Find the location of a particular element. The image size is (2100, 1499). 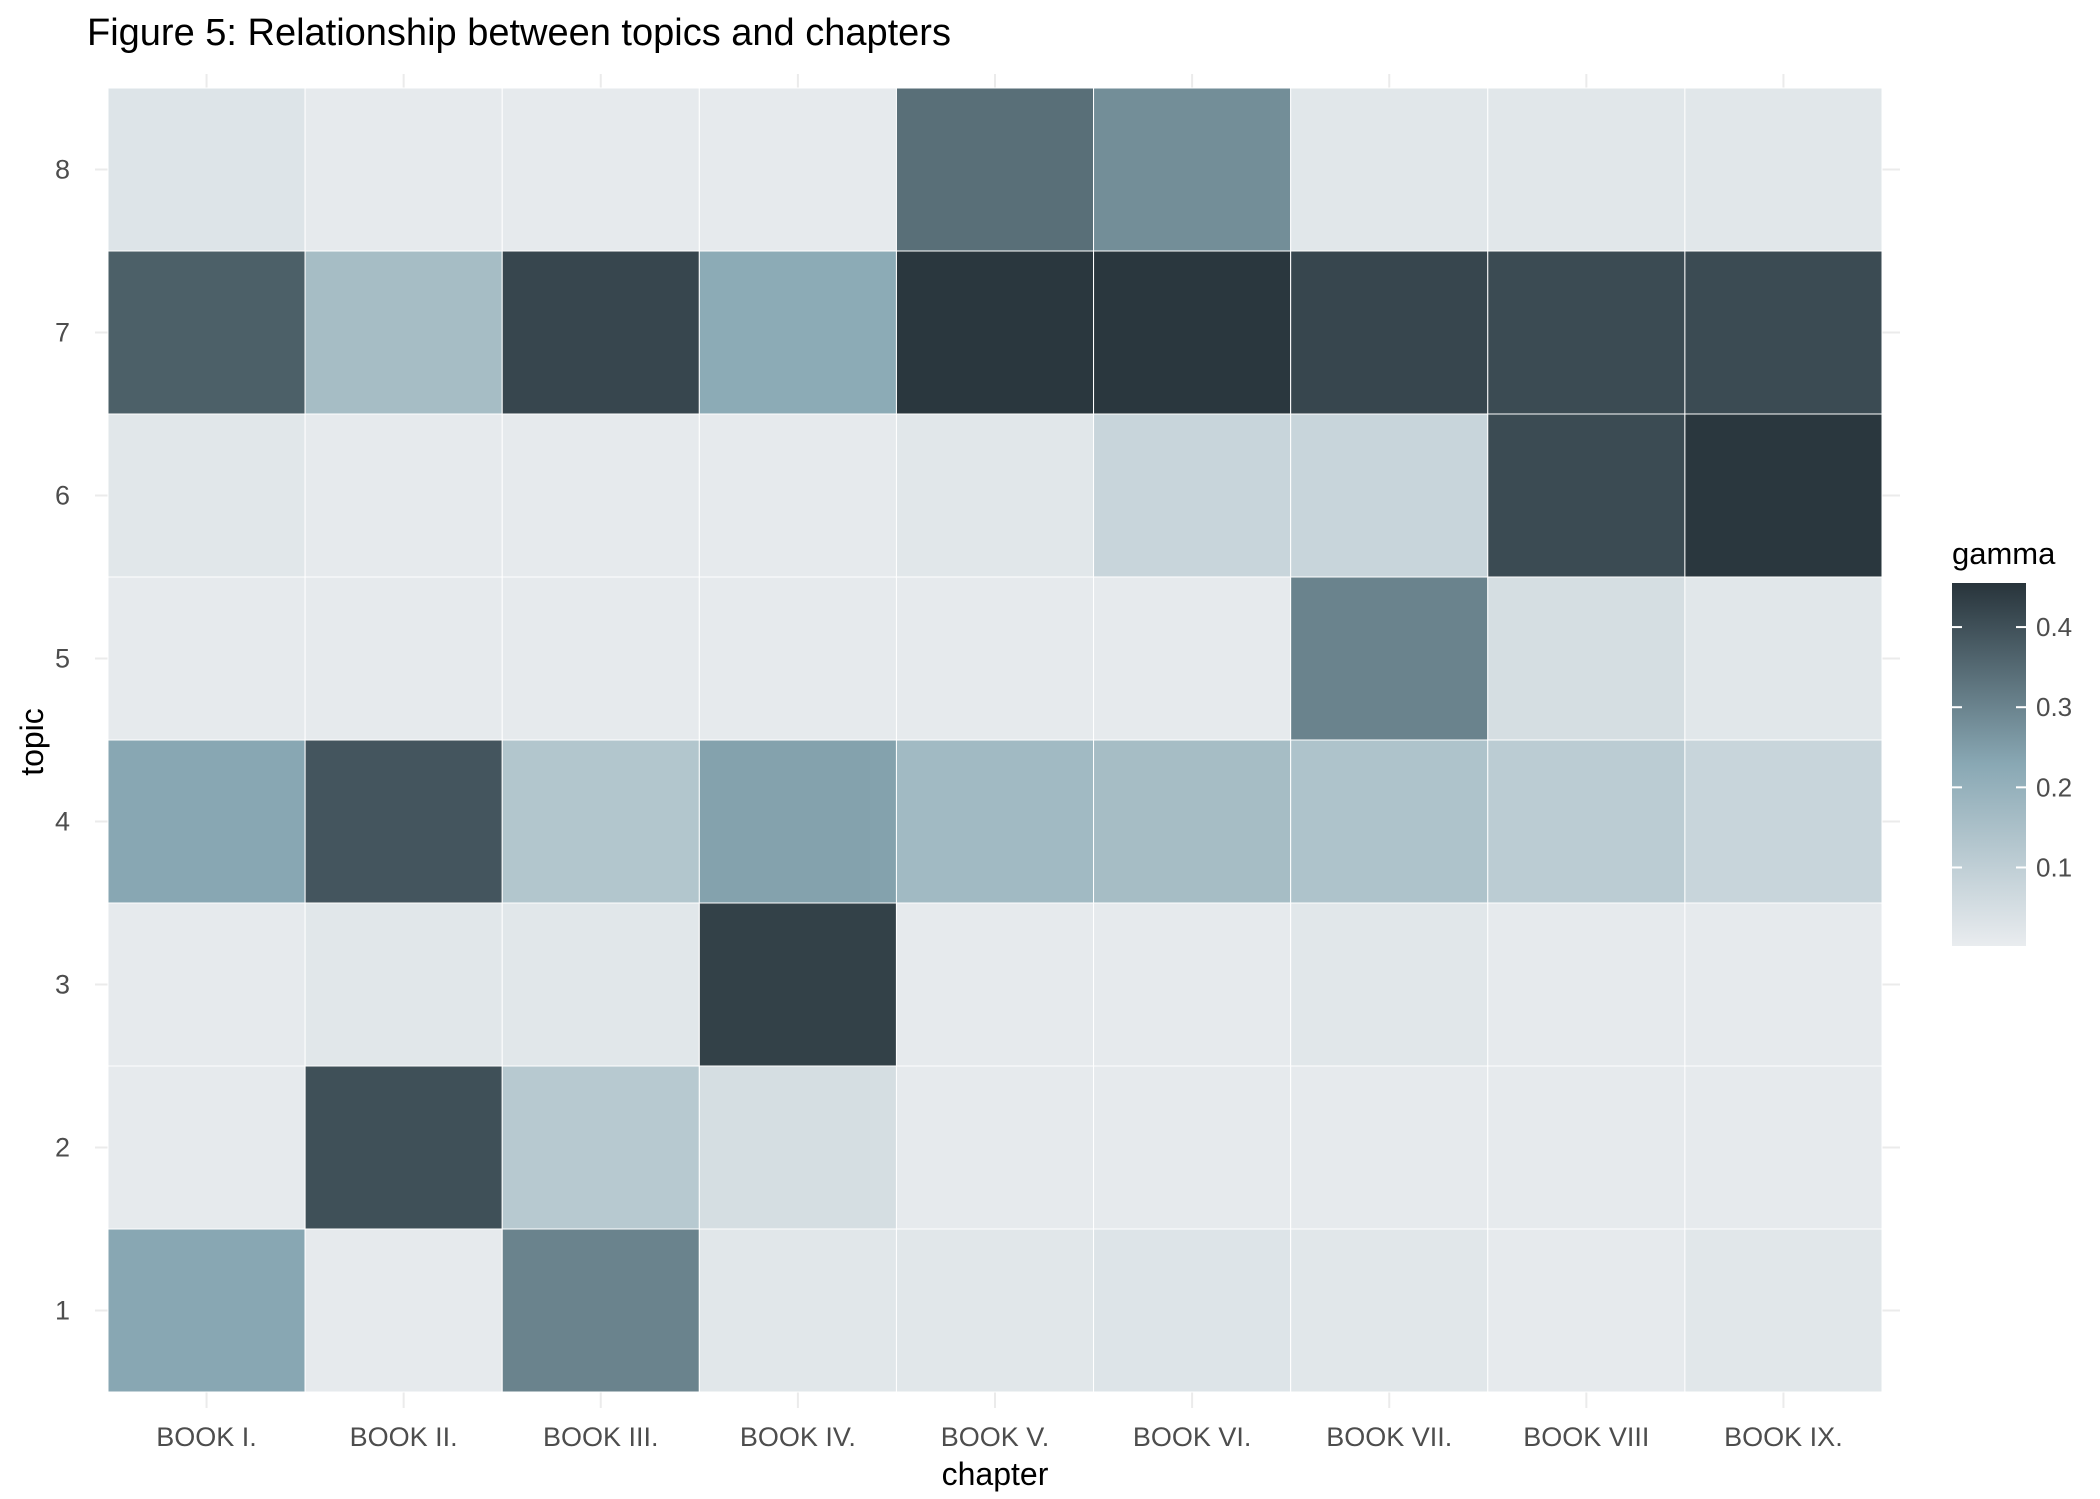

x-tick-label: BOOK II. is located at coordinates (404, 1437).